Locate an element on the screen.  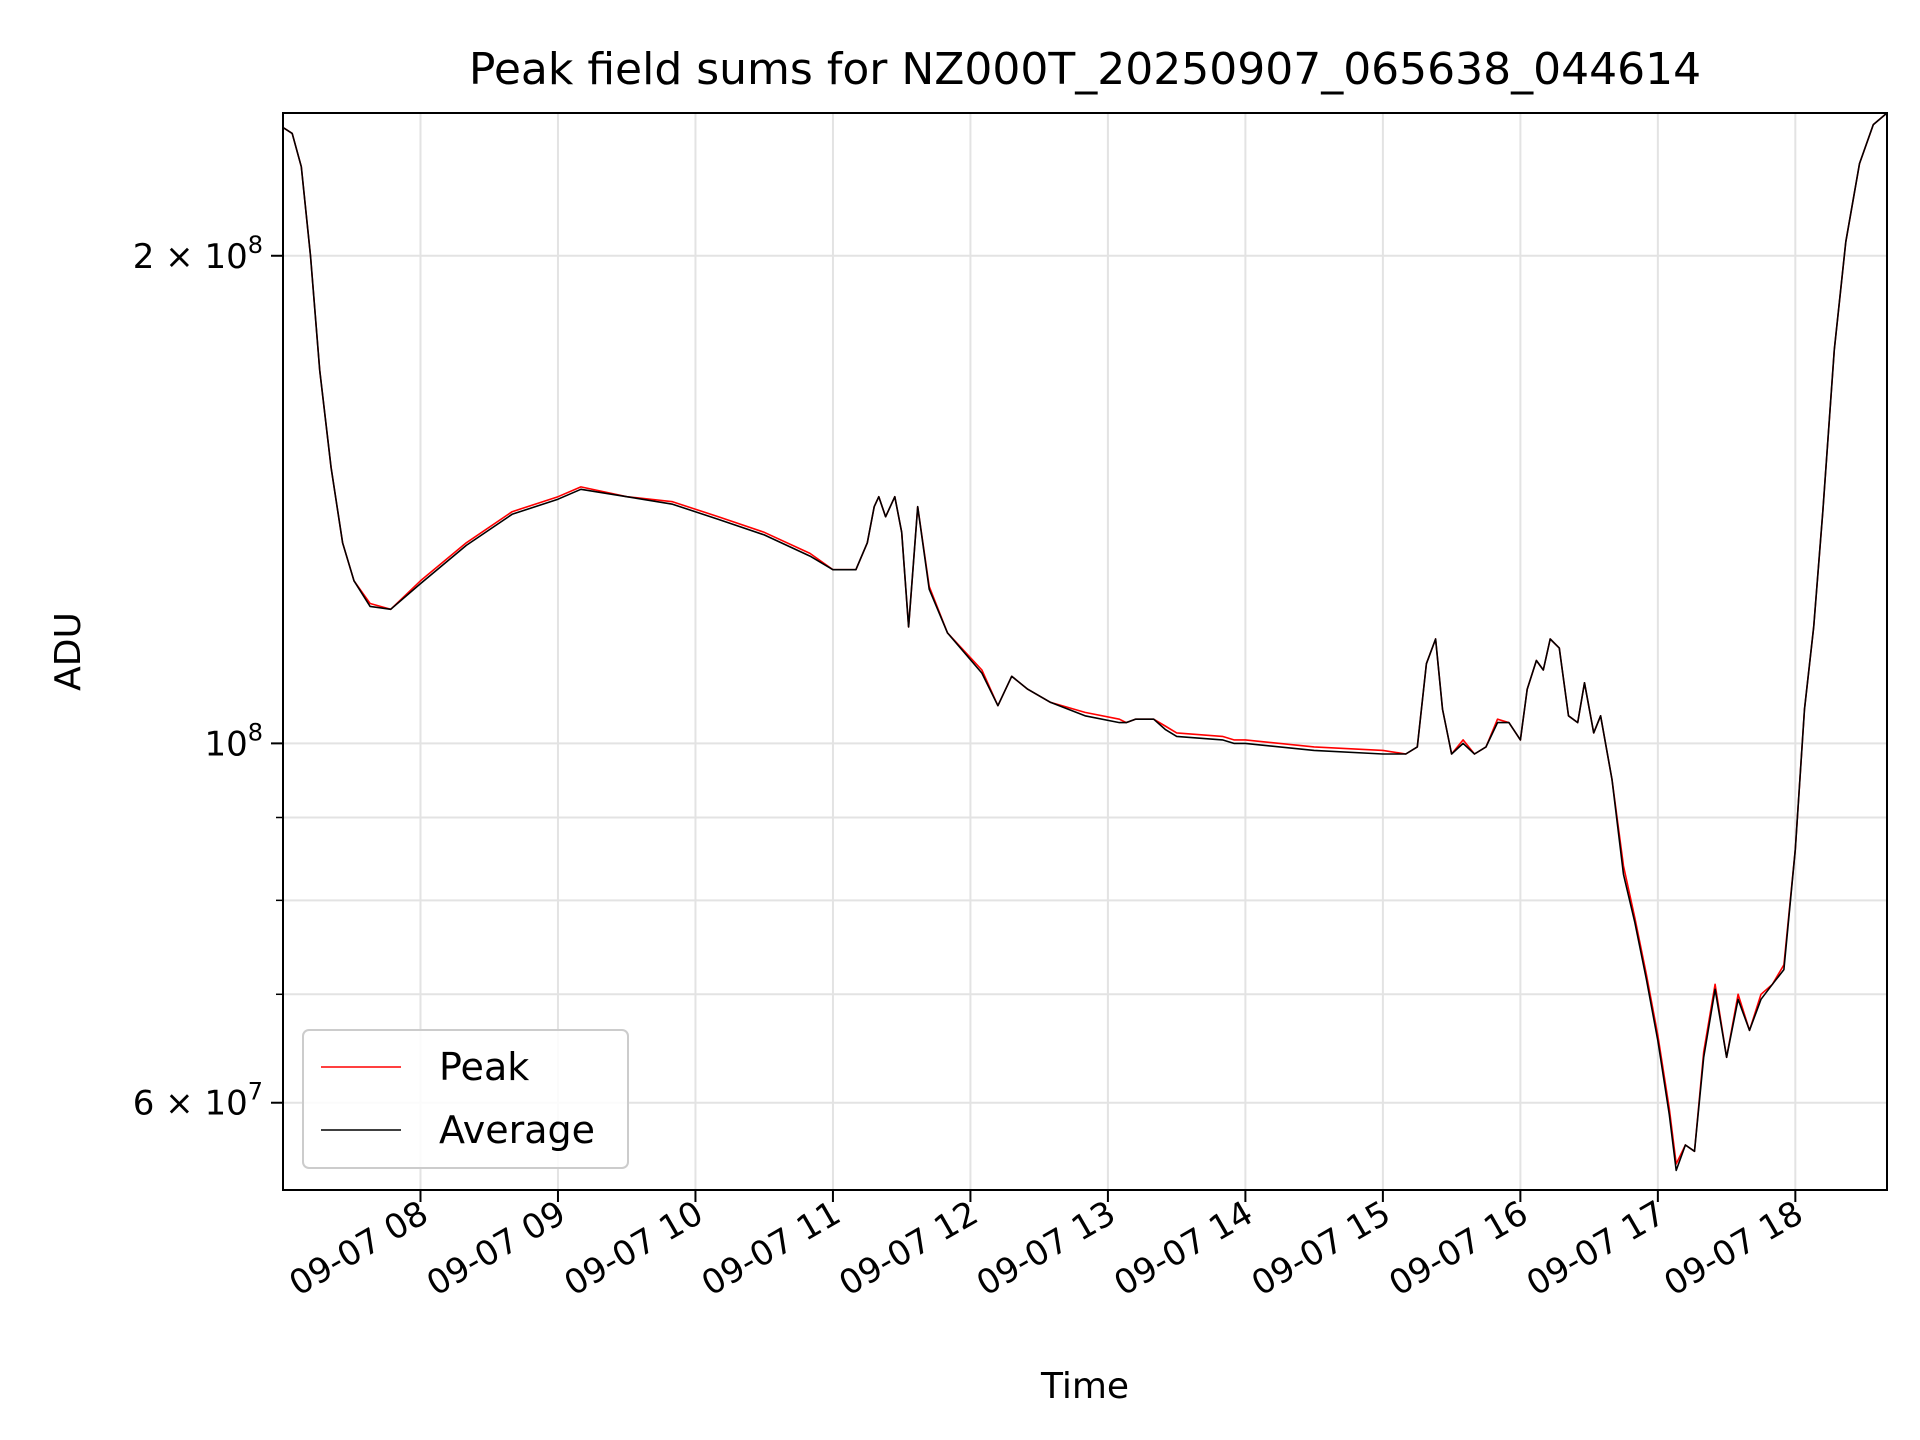
x-axis-label: Time is located at coordinates (1084, 1386).